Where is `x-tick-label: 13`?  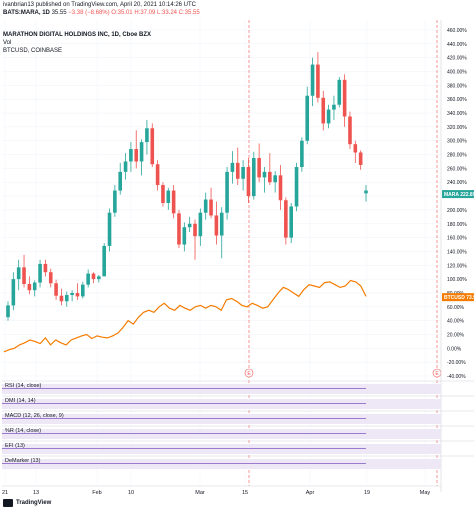
x-tick-label: 13 is located at coordinates (36, 493).